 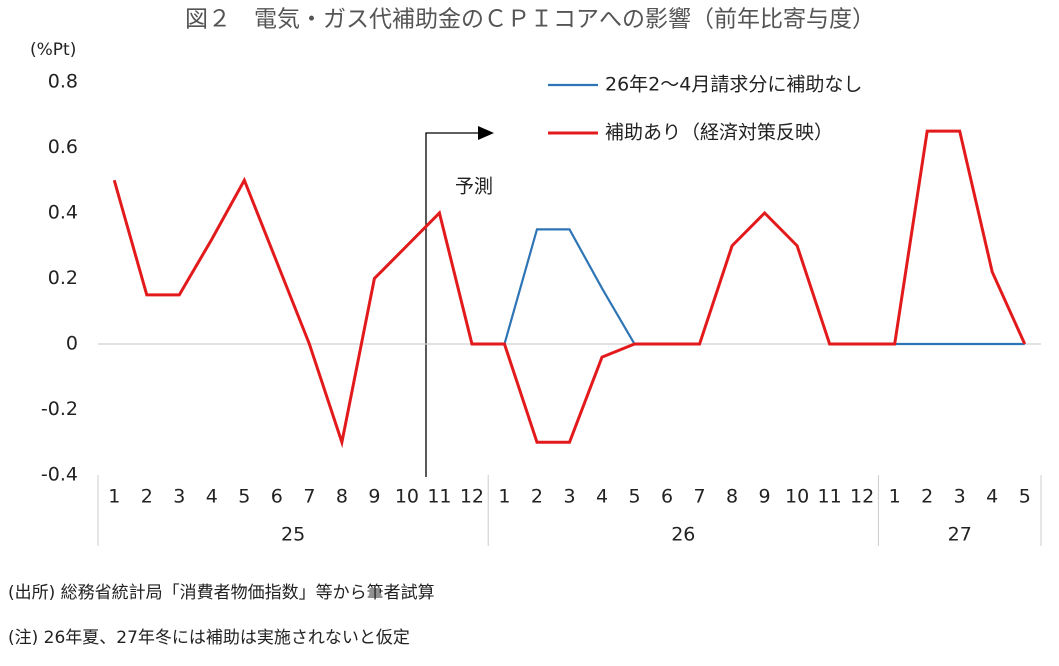 What do you see at coordinates (486, 133) in the screenshot?
I see `arrow-head` at bounding box center [486, 133].